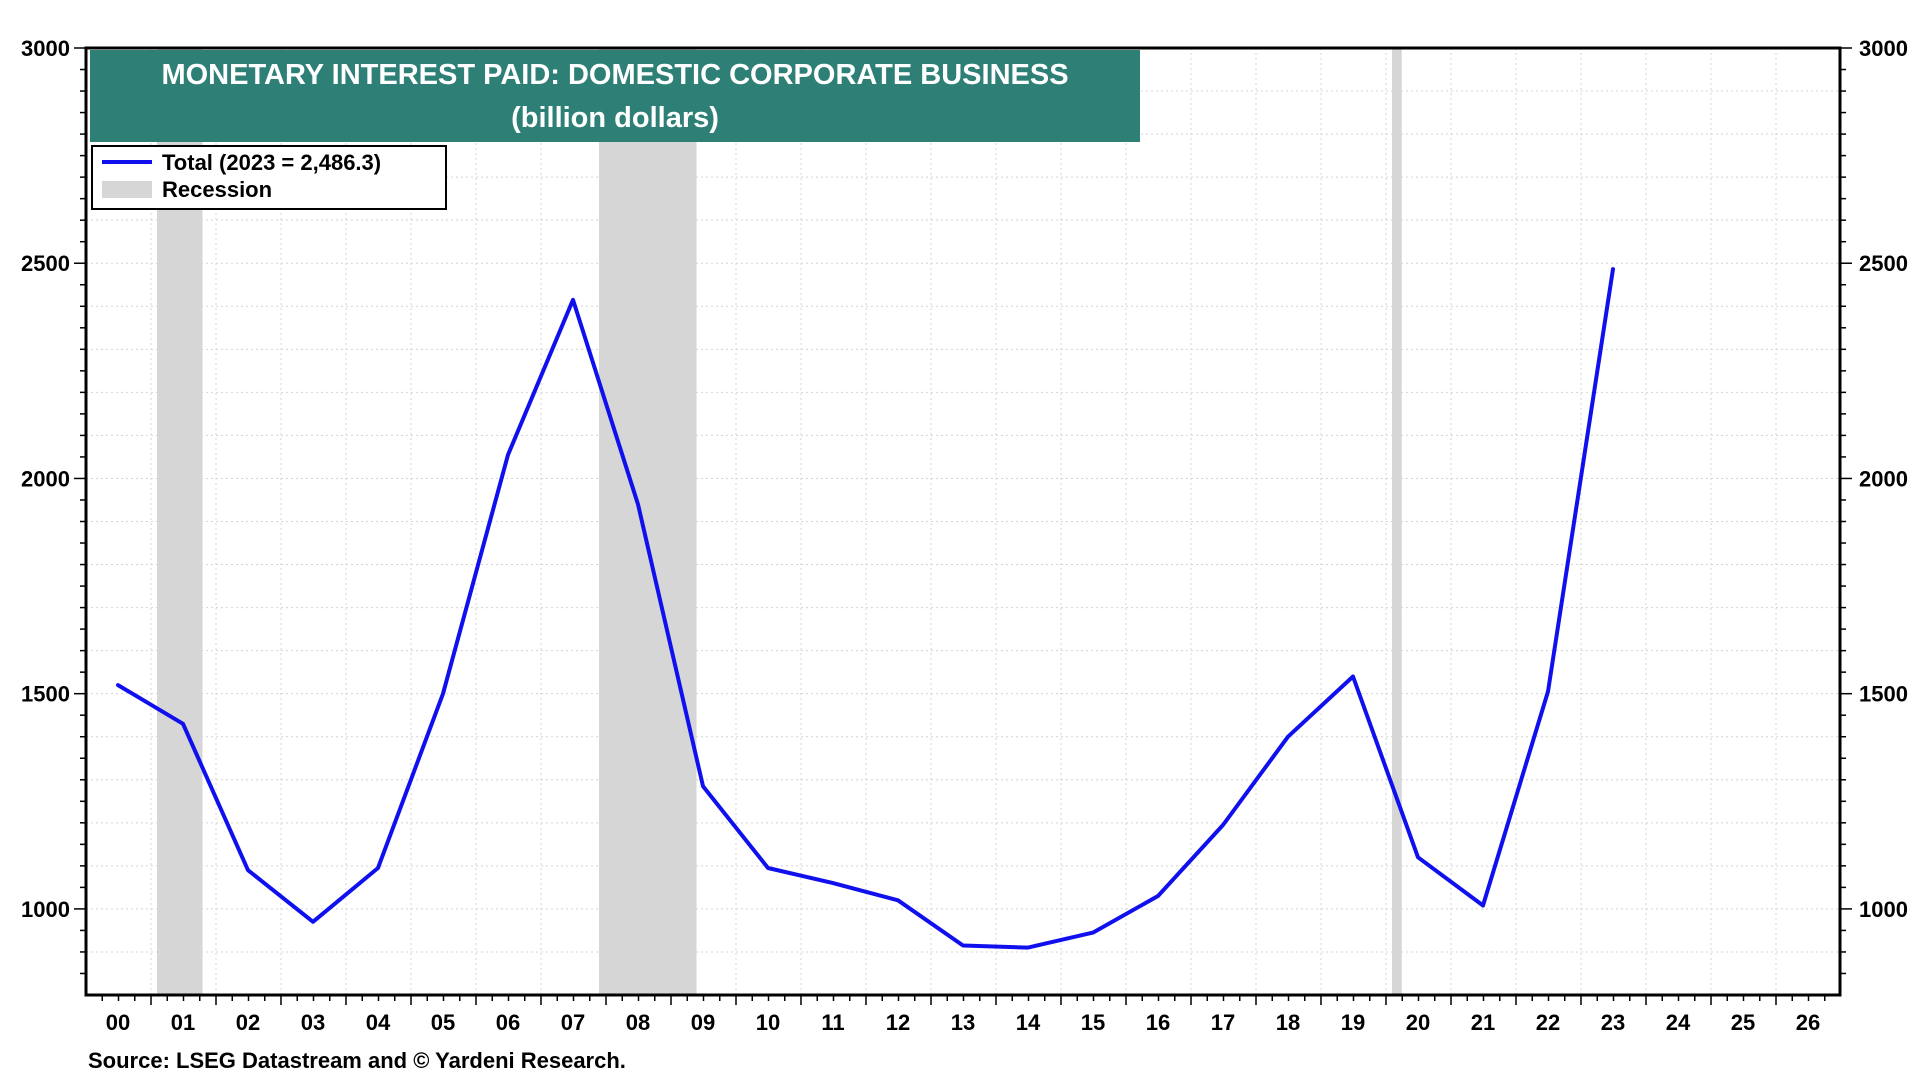 The width and height of the screenshot is (1920, 1085). I want to click on legend-label-recession: Recession, so click(217, 189).